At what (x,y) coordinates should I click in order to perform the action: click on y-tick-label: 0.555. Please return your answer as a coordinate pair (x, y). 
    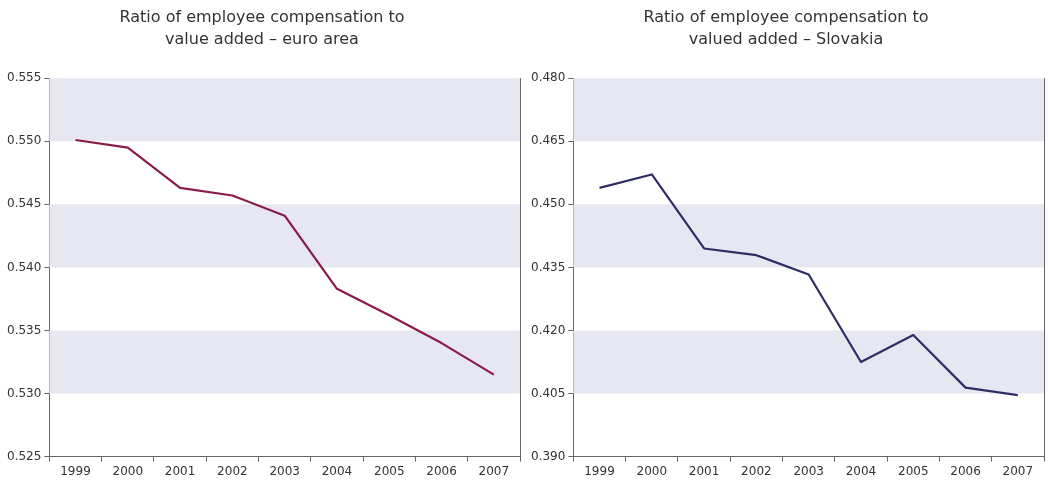
    Looking at the image, I should click on (24, 77).